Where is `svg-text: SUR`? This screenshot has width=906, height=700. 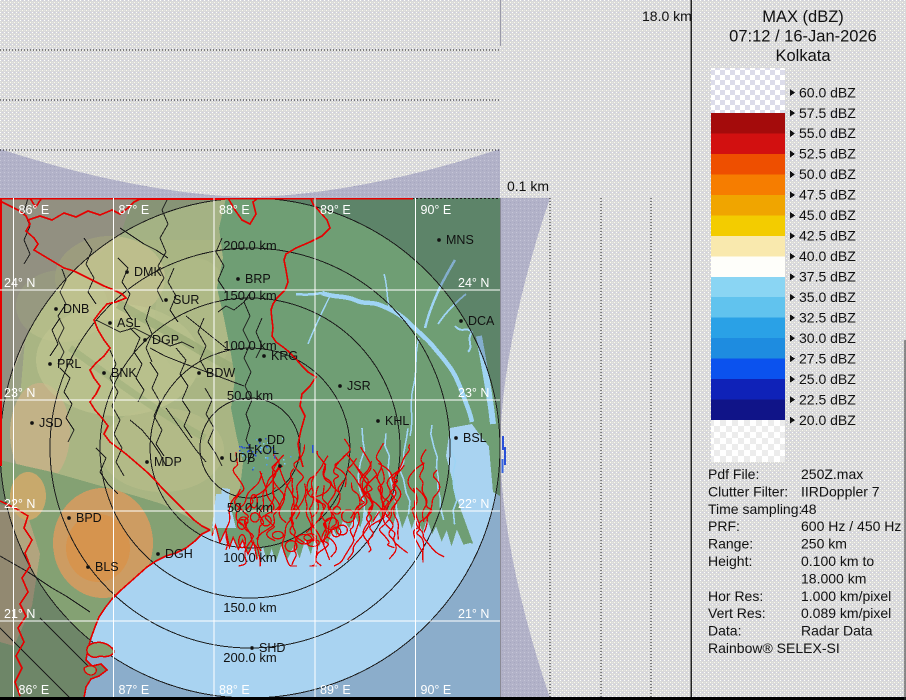 svg-text: SUR is located at coordinates (186, 300).